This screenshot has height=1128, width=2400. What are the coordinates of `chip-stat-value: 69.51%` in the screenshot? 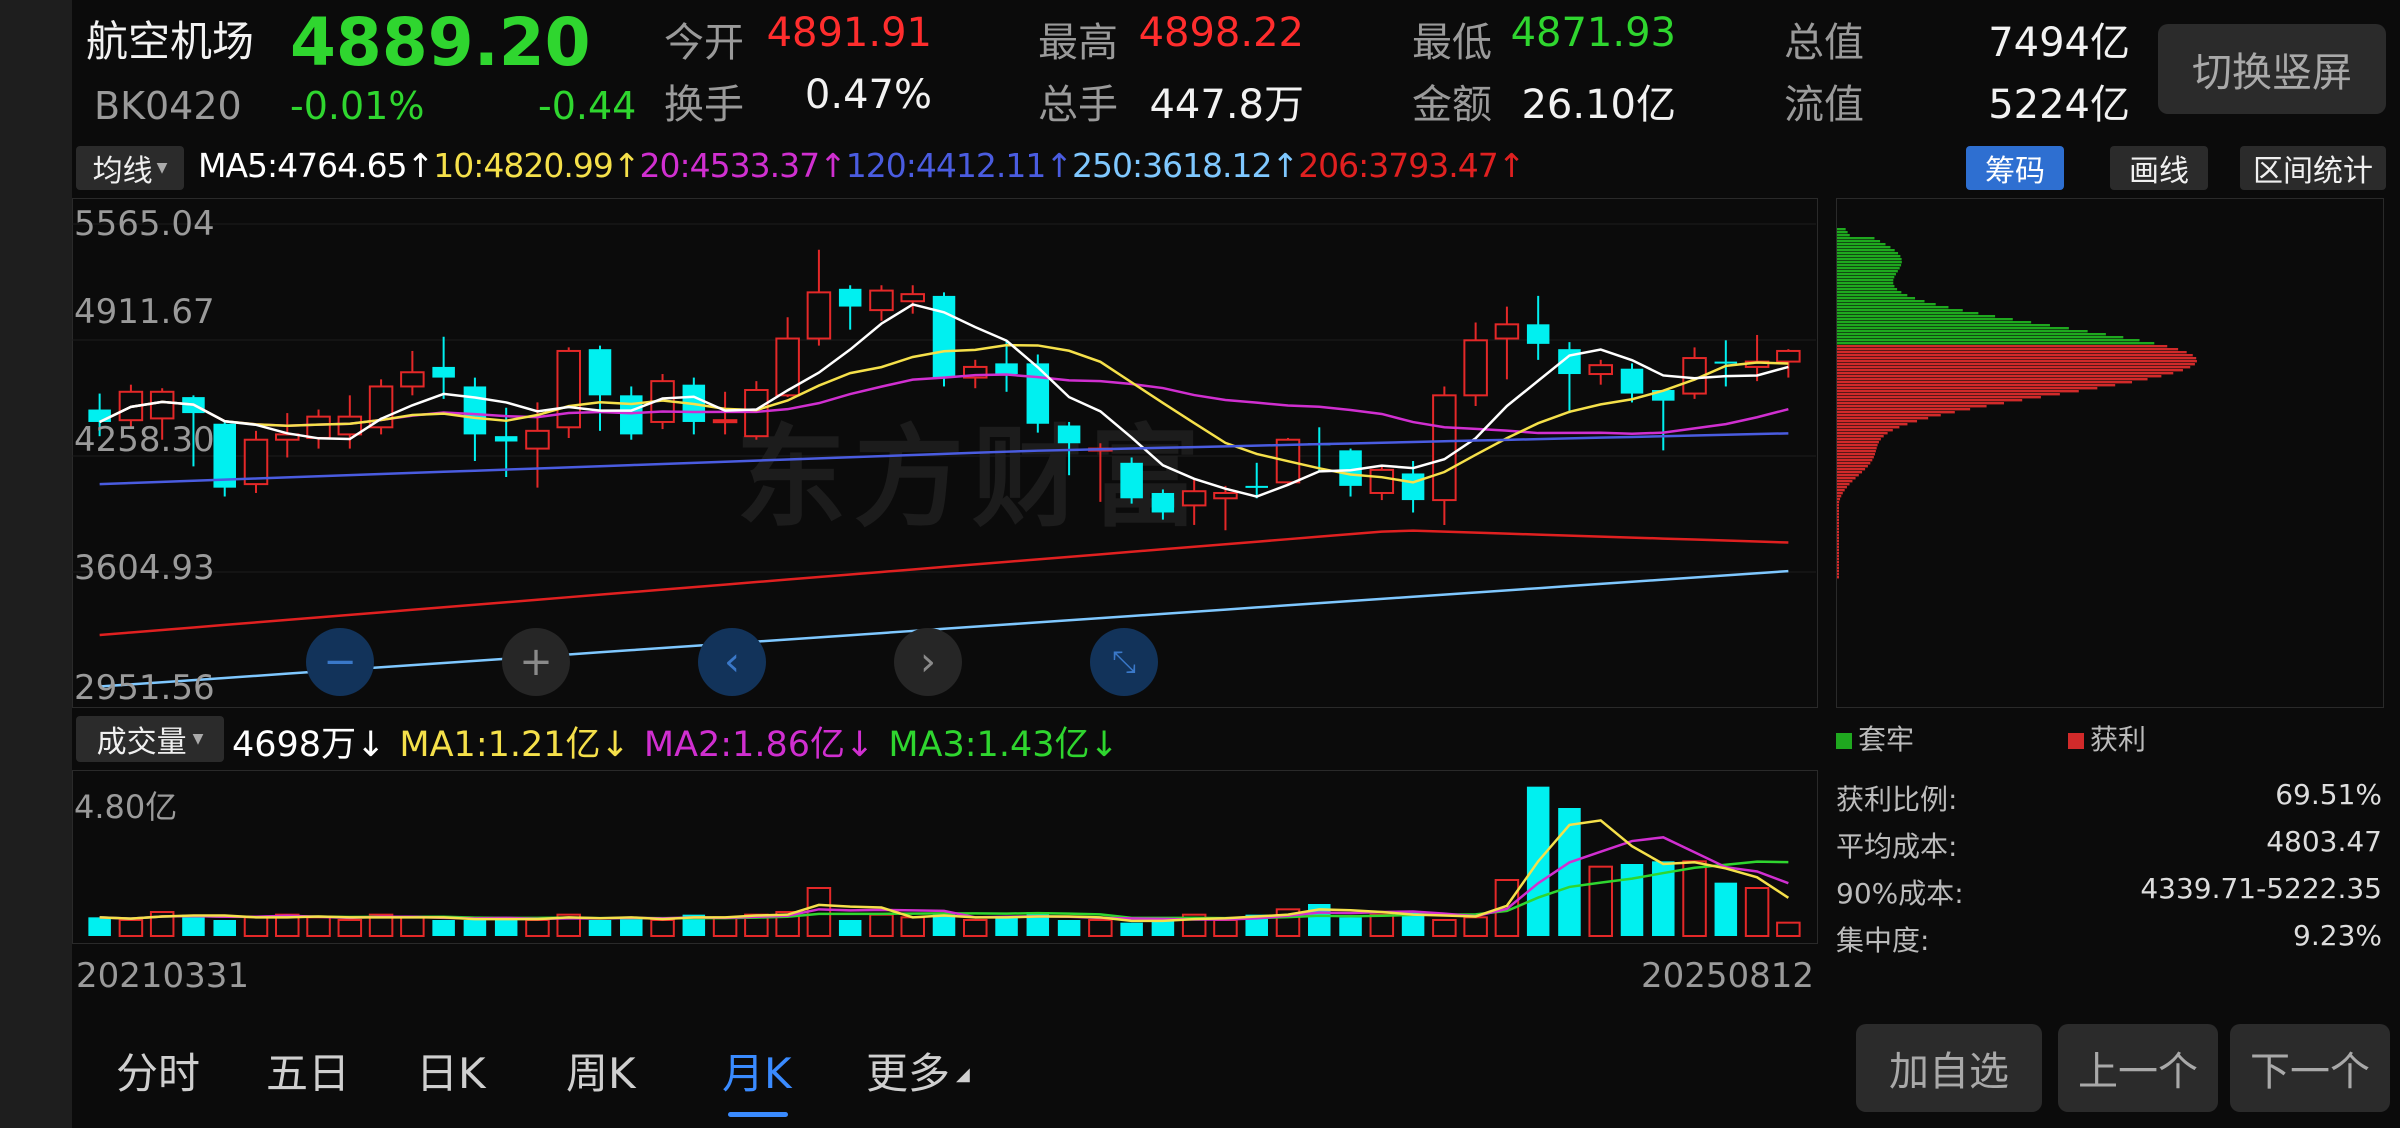 It's located at (2328, 794).